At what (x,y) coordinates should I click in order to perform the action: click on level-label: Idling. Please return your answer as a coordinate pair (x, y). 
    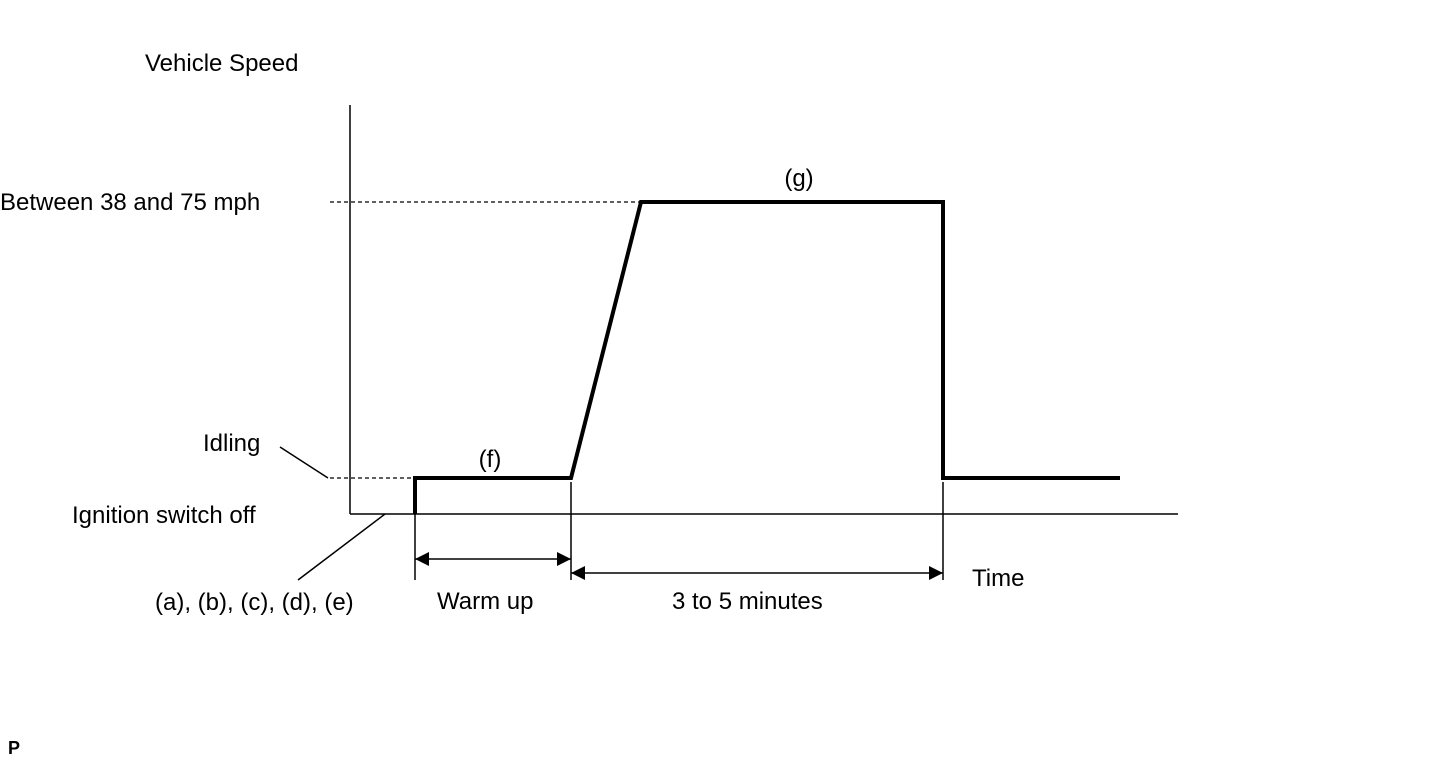
    Looking at the image, I should click on (231, 443).